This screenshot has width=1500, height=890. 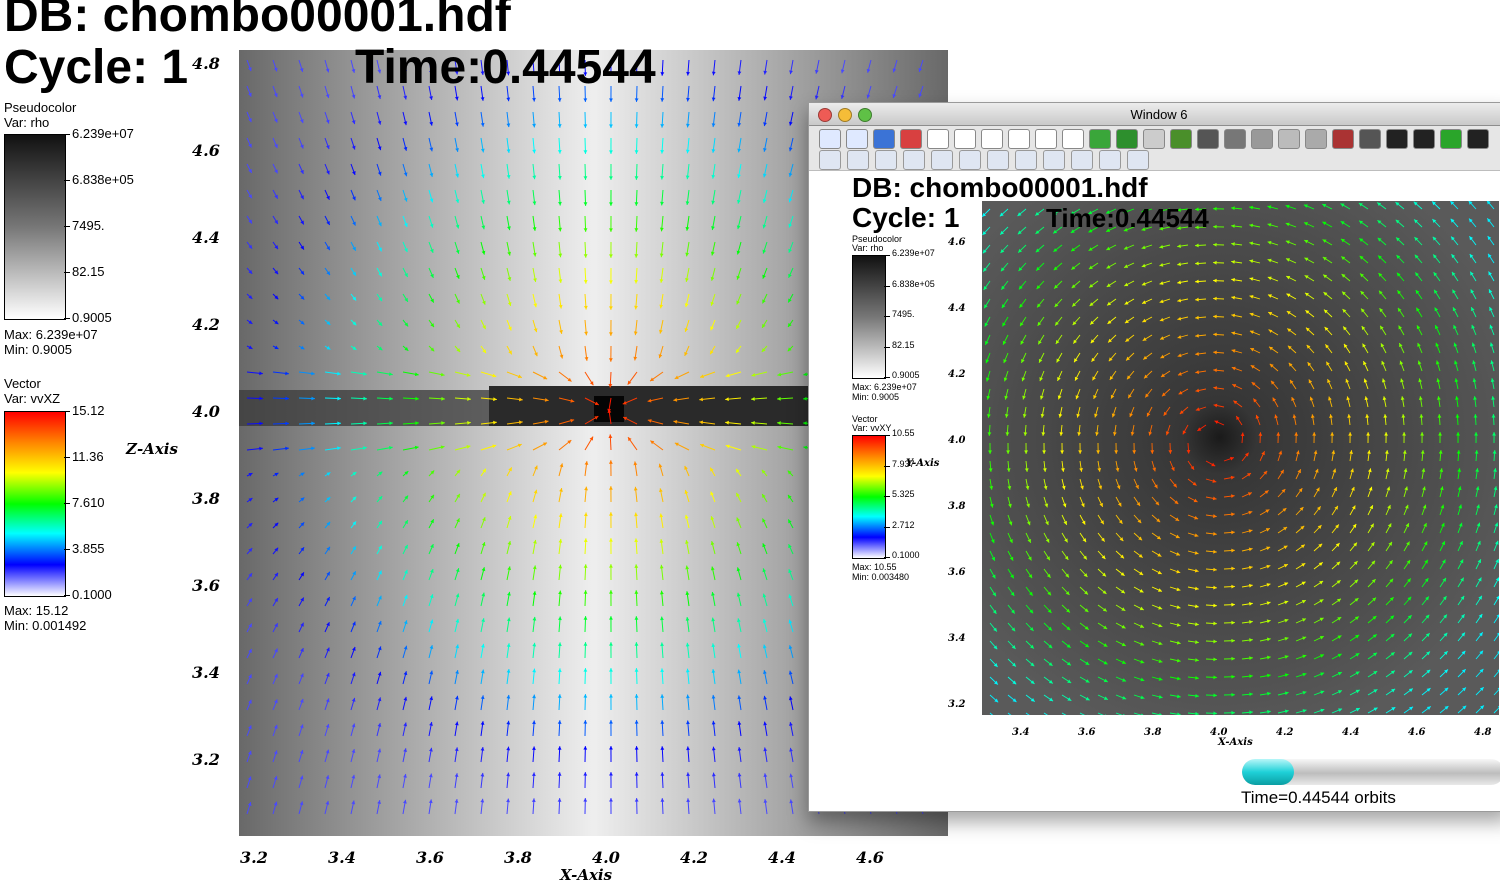 I want to click on legend-tick-label: 0.9005, so click(x=906, y=375).